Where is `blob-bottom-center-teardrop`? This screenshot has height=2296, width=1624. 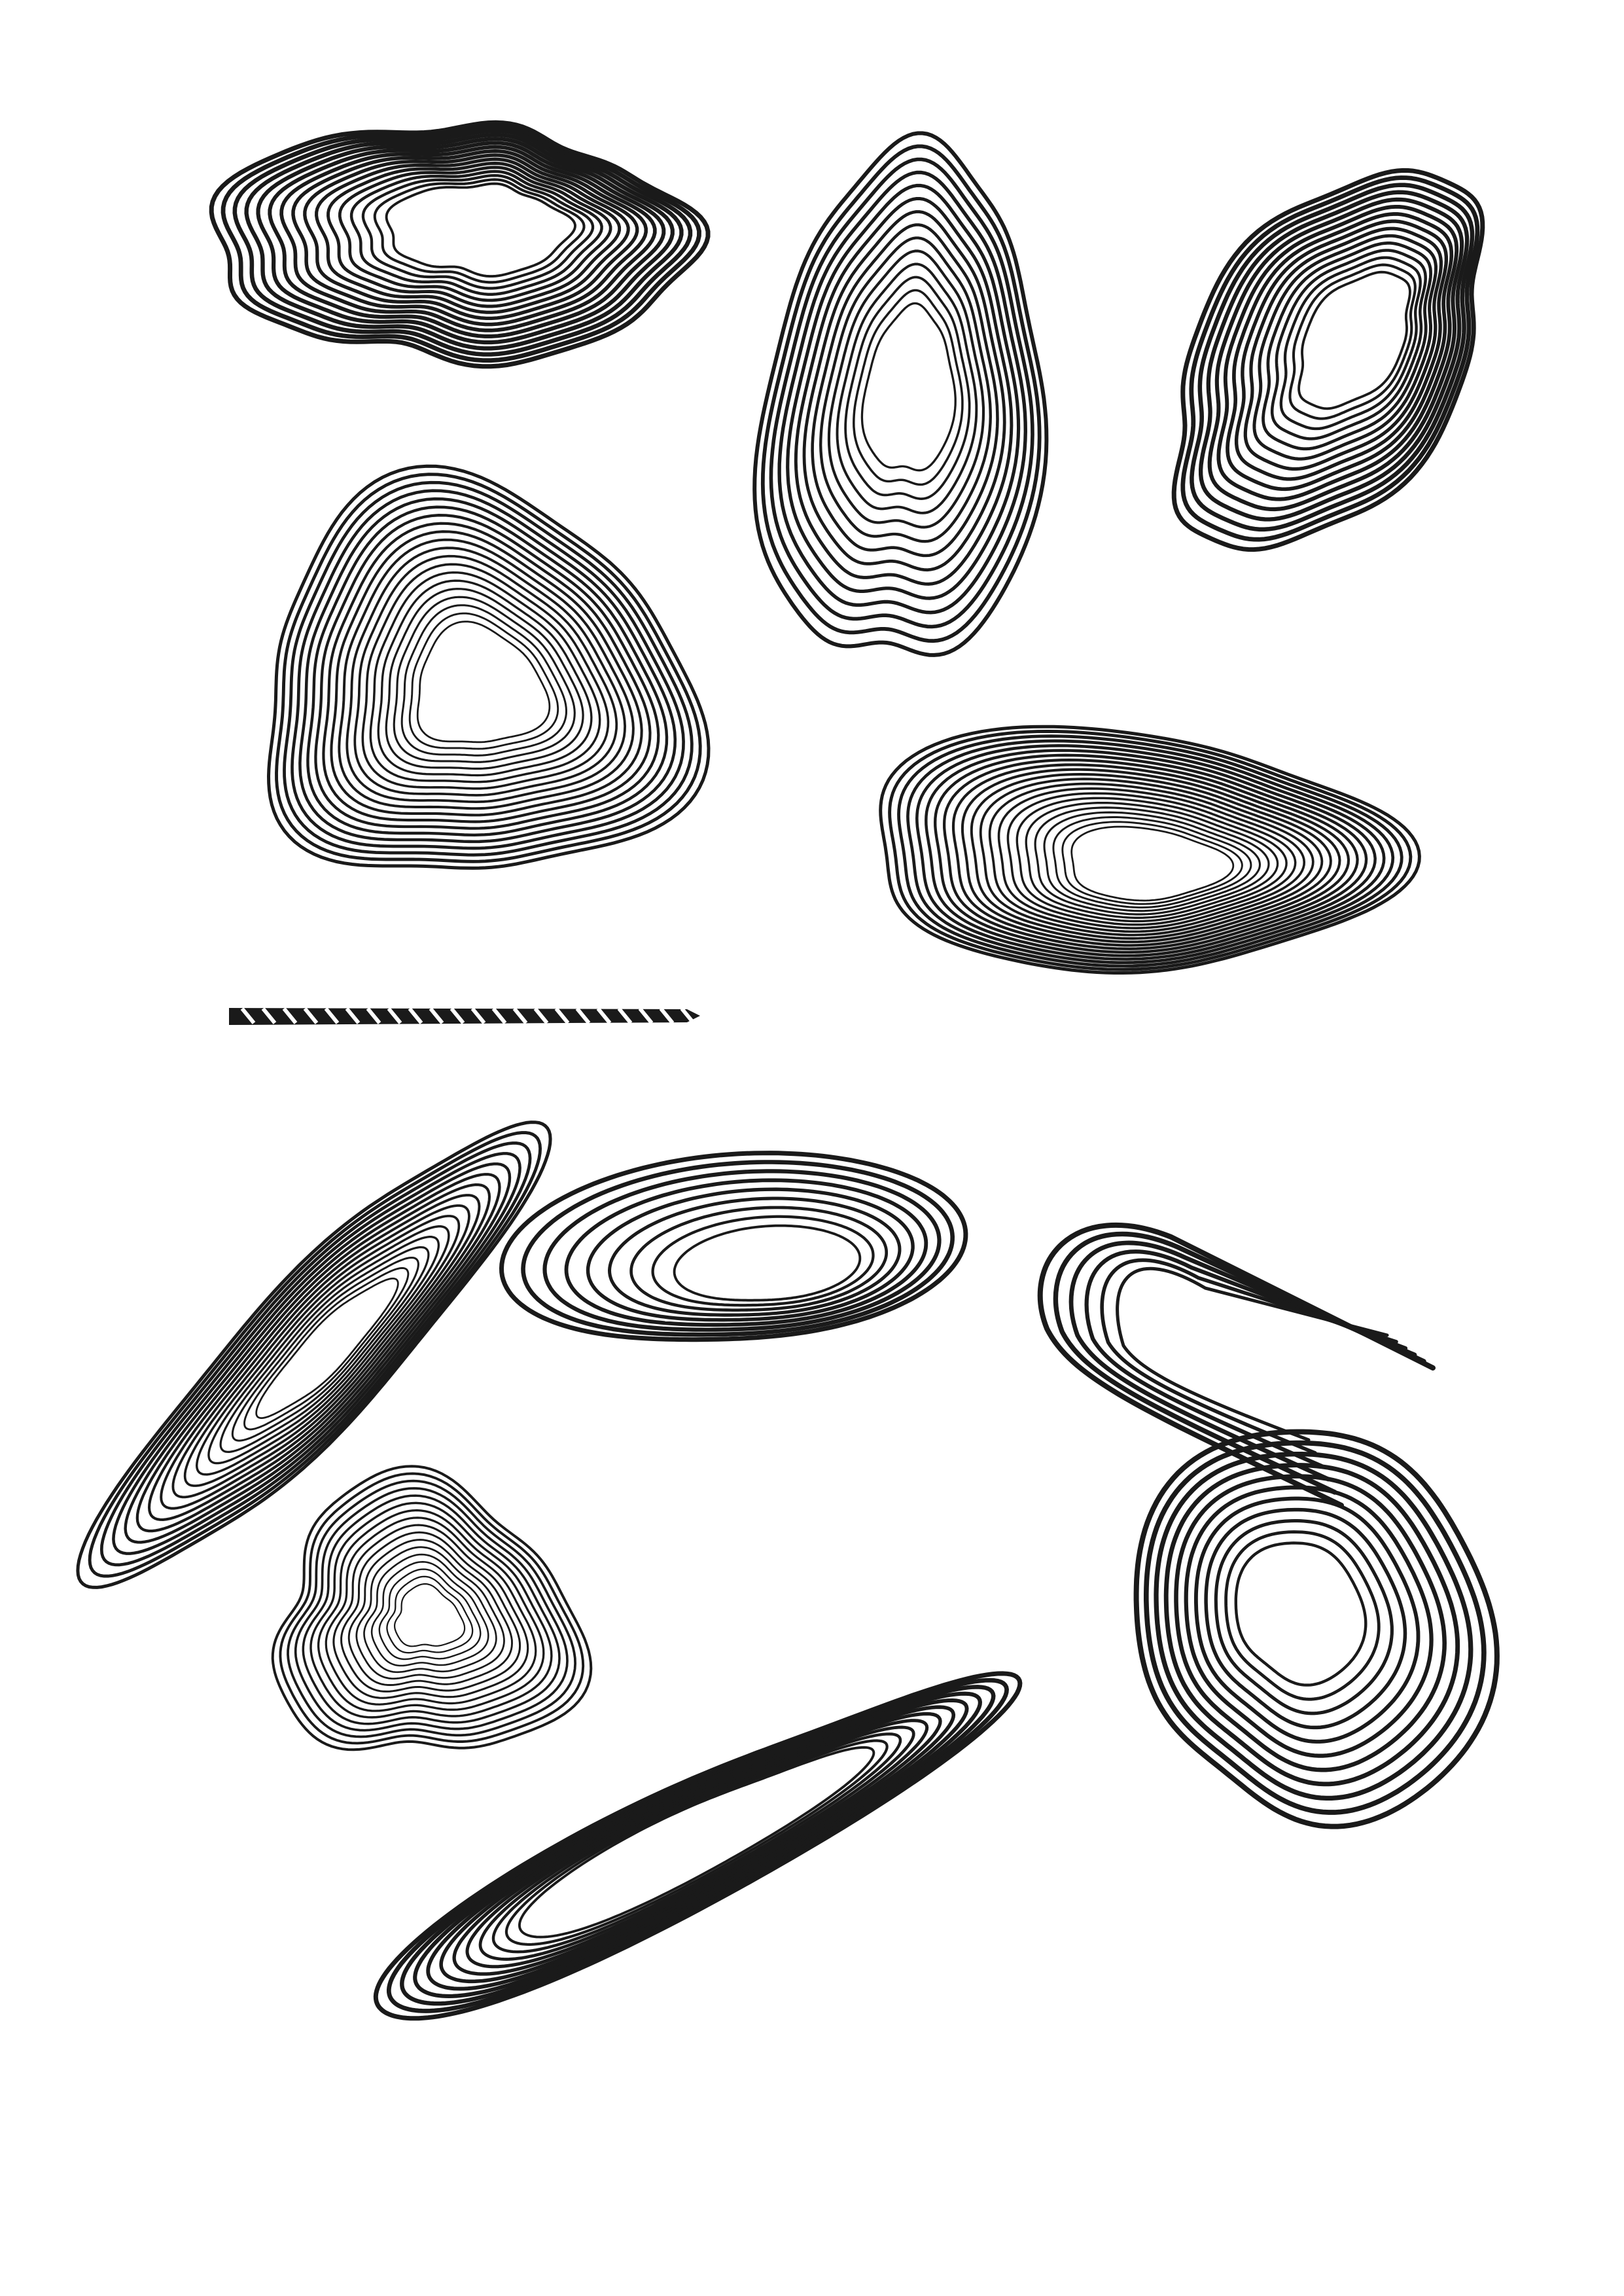
blob-bottom-center-teardrop is located at coordinates (733, 1246).